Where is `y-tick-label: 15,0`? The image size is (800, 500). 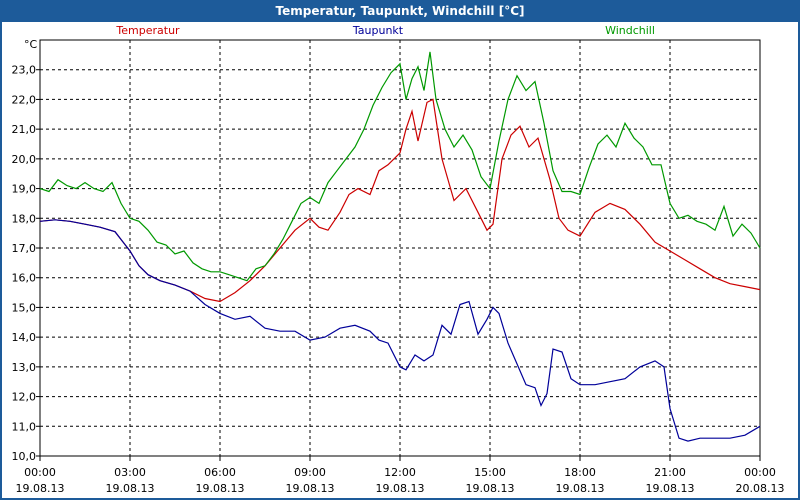
y-tick-label: 15,0 is located at coordinates (24, 307).